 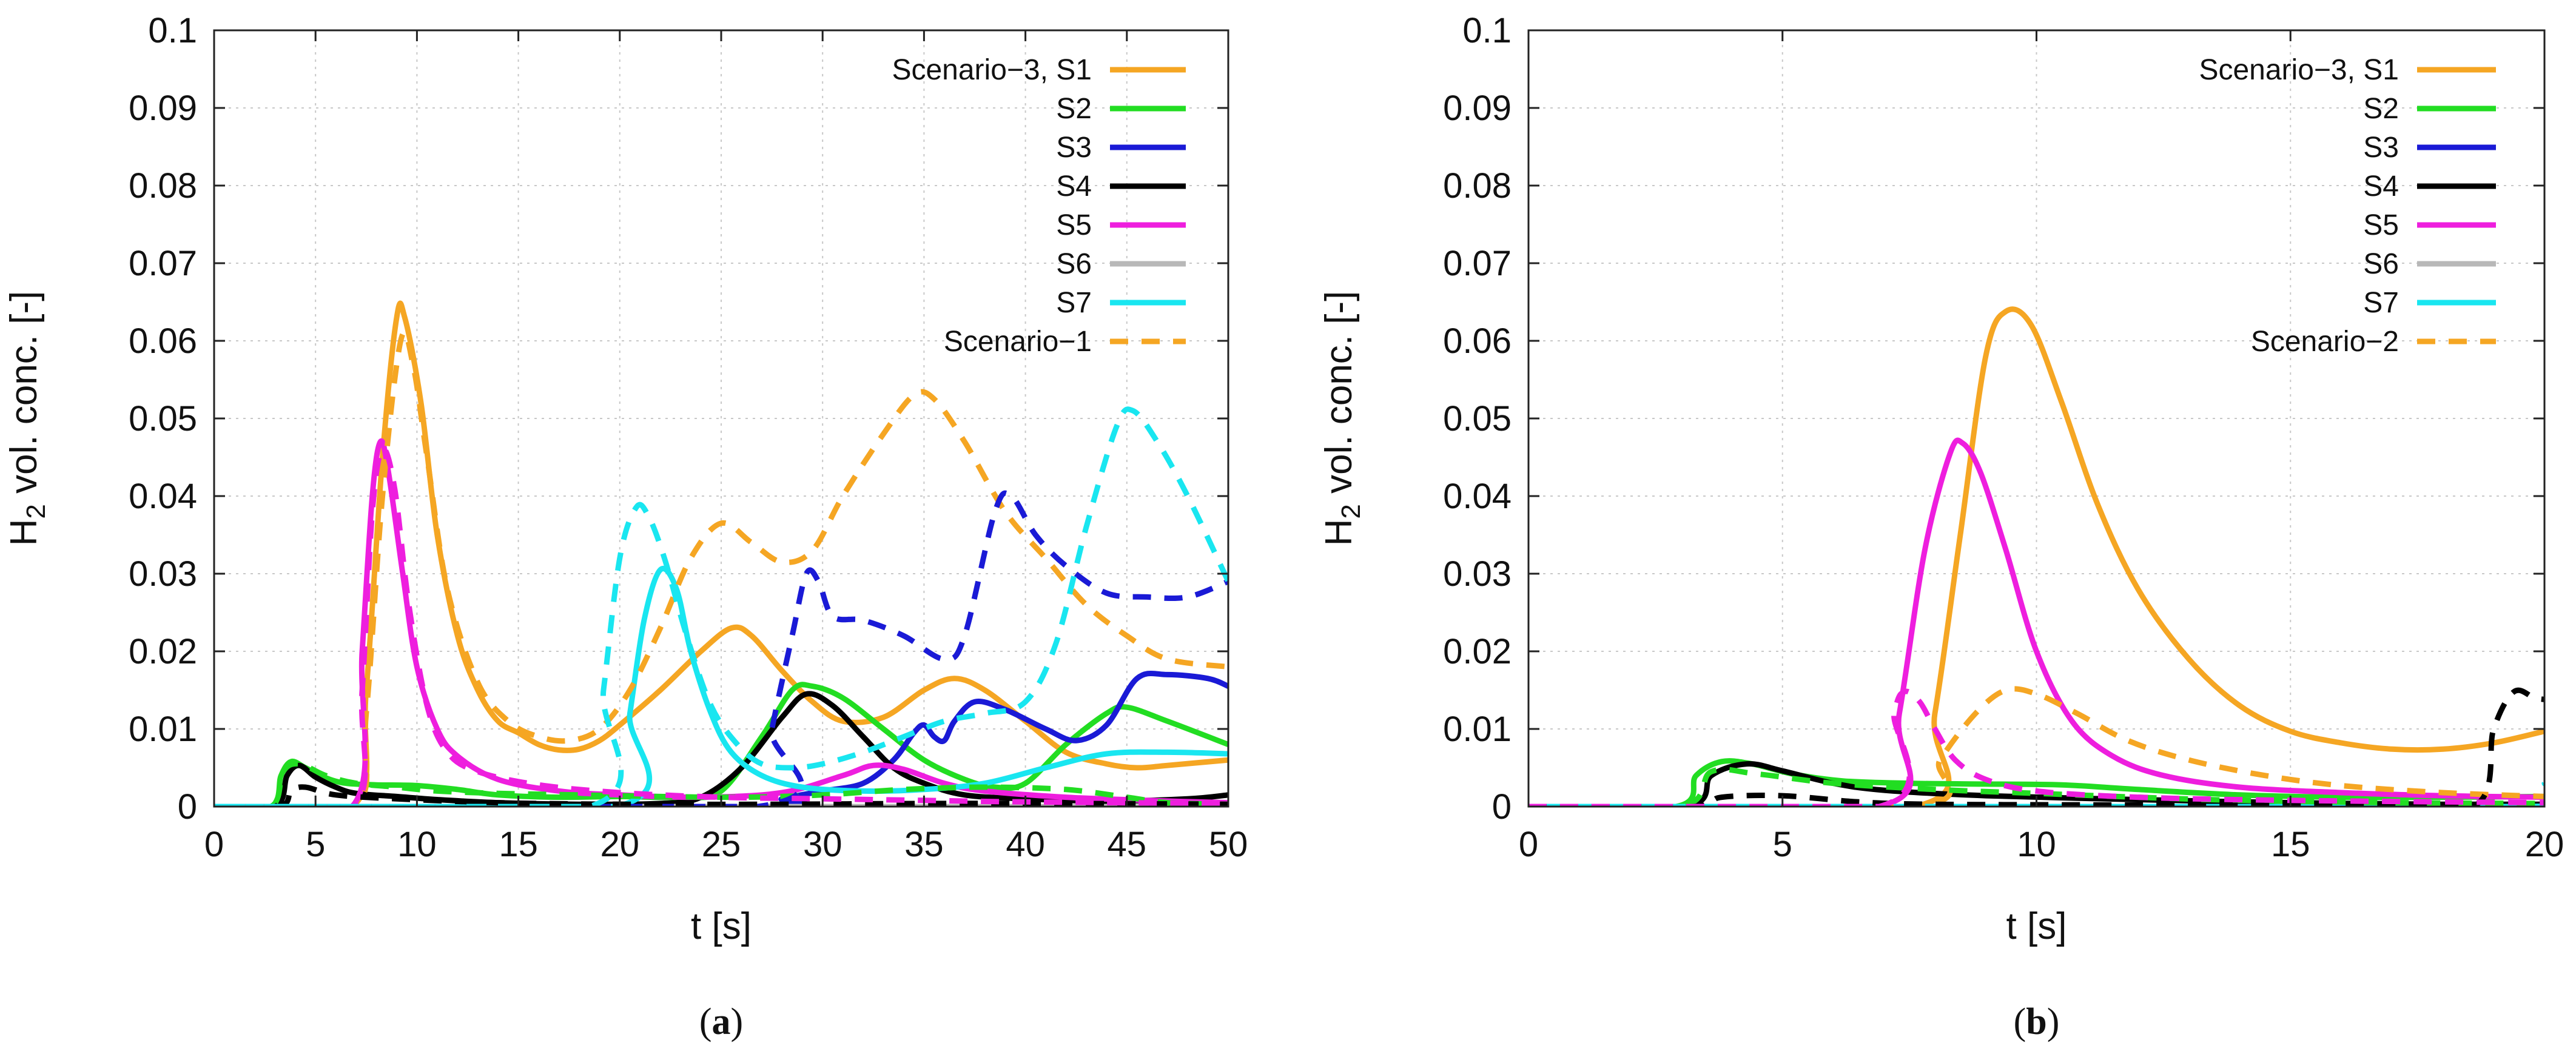 I want to click on series-line-s2, so click(x=2036, y=782).